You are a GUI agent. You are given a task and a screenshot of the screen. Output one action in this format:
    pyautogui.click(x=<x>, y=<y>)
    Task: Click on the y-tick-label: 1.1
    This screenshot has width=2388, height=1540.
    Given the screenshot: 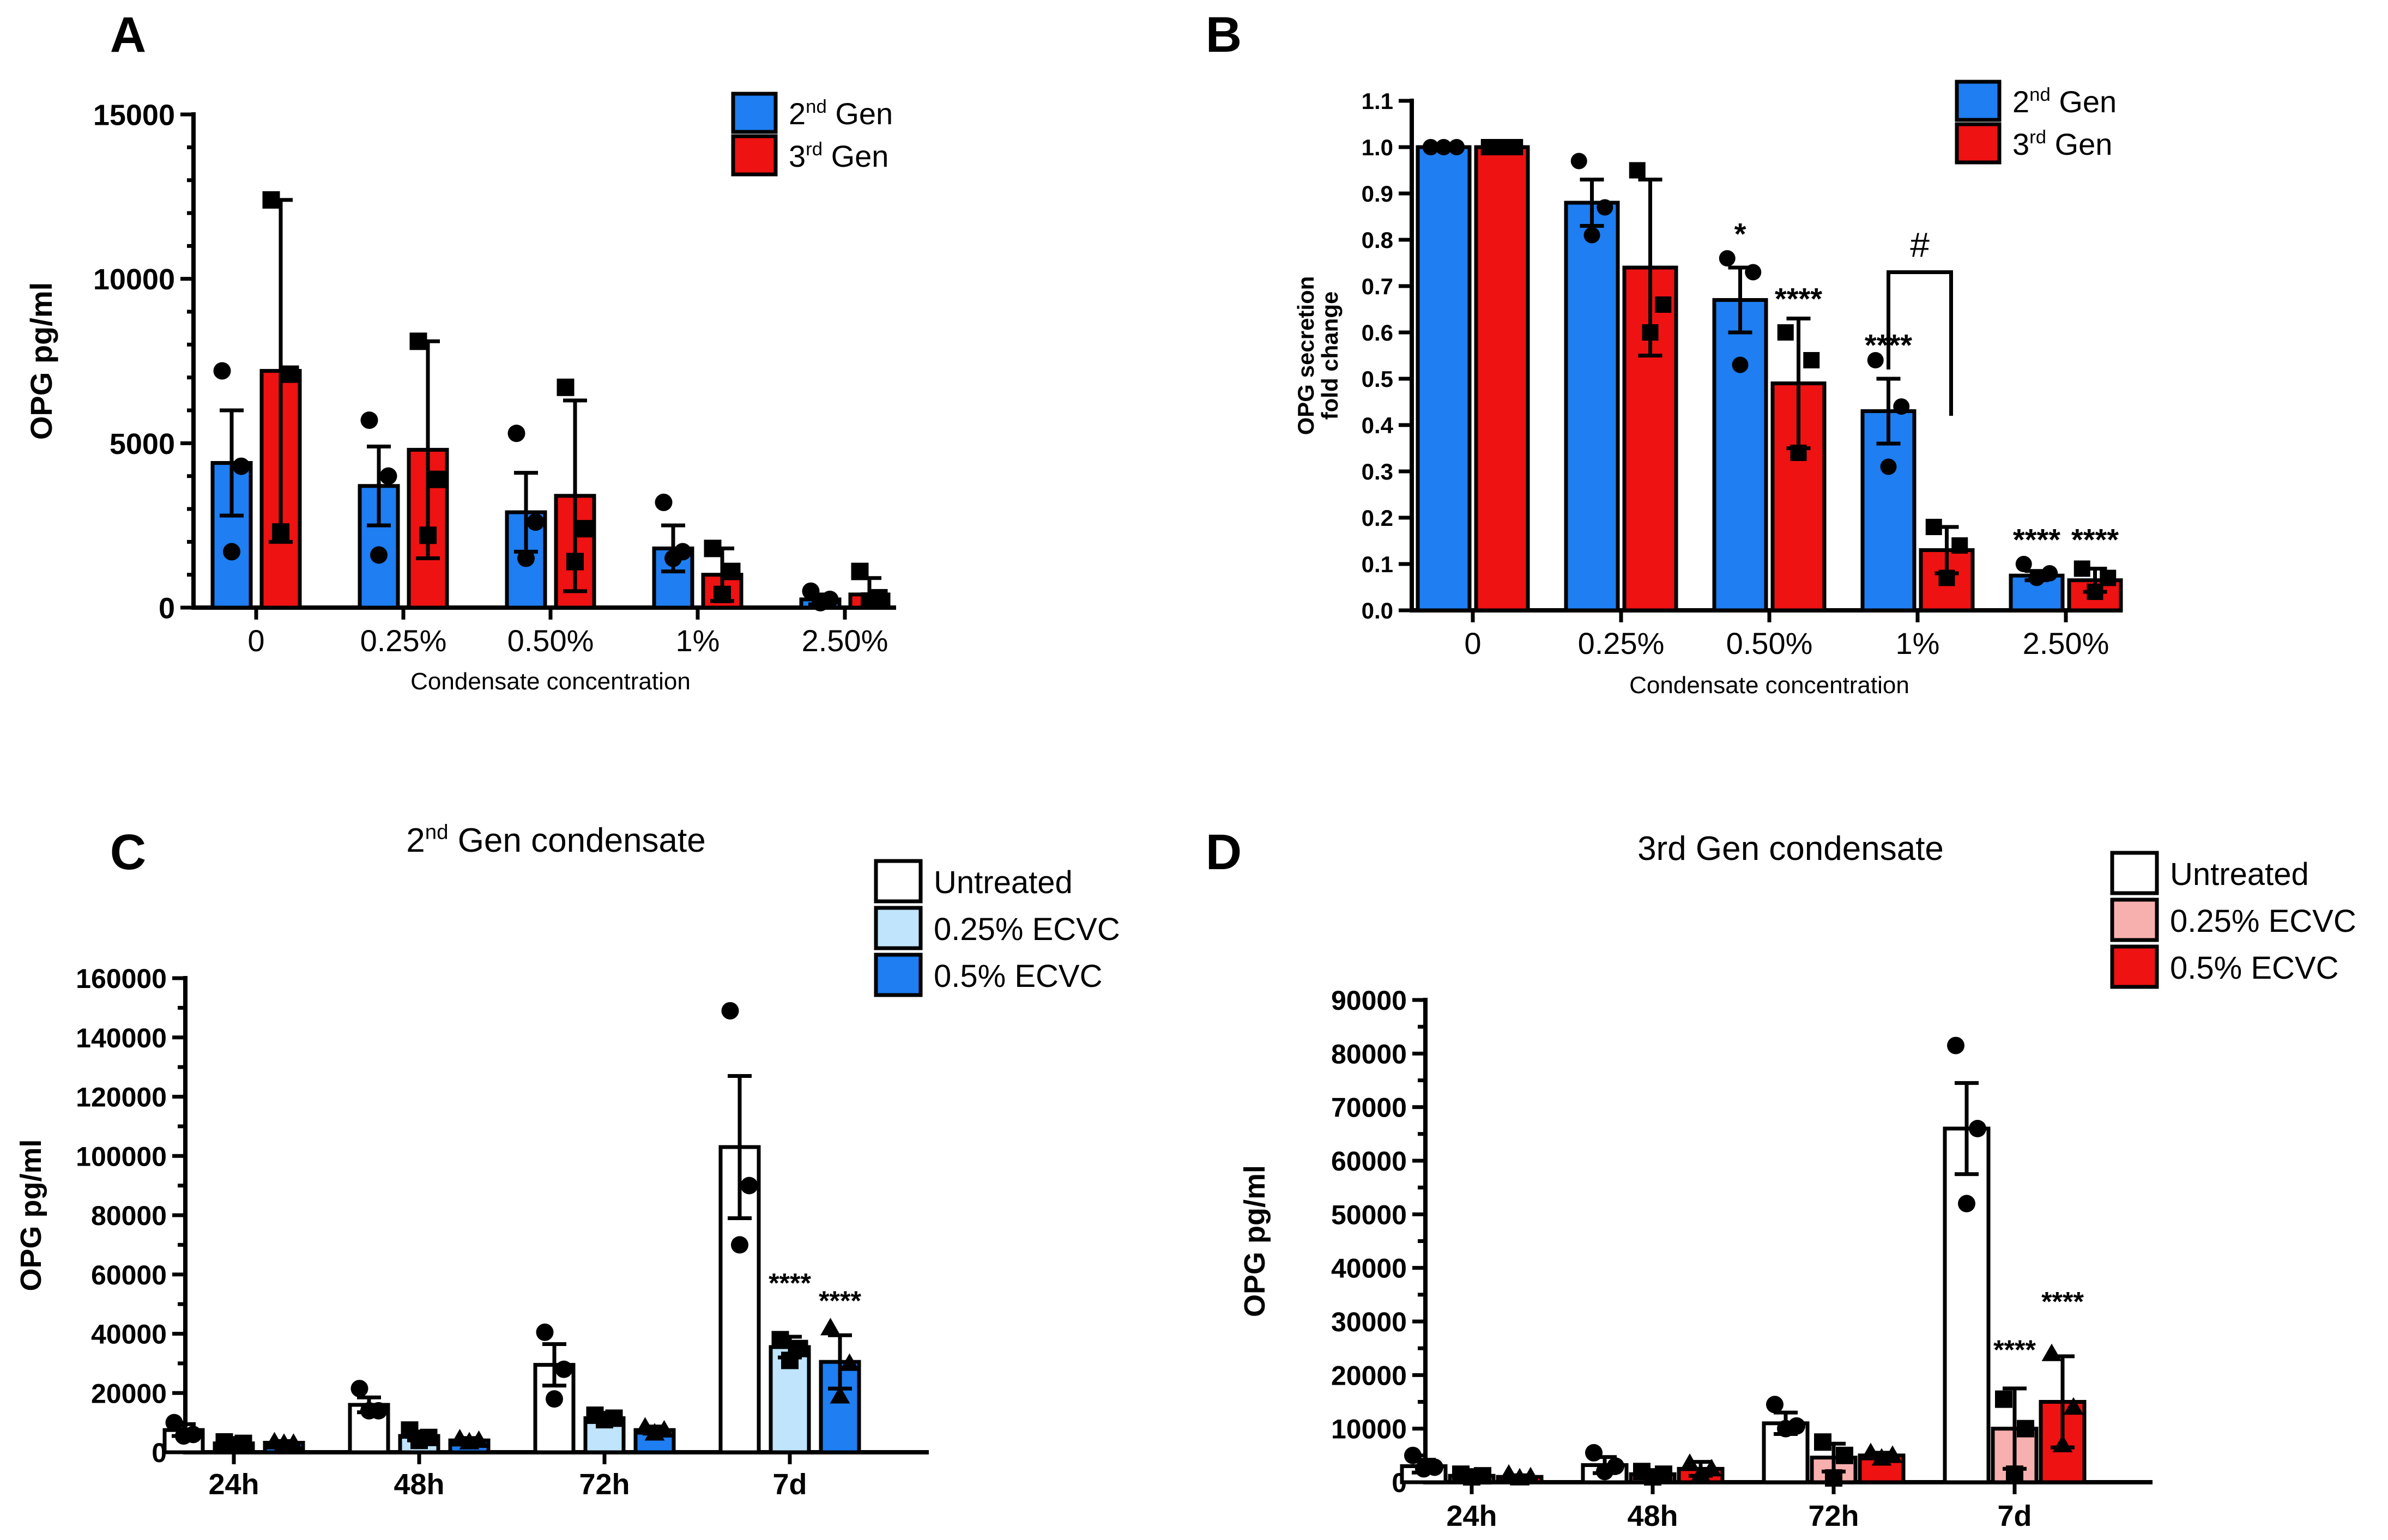 What is the action you would take?
    pyautogui.click(x=1377, y=101)
    